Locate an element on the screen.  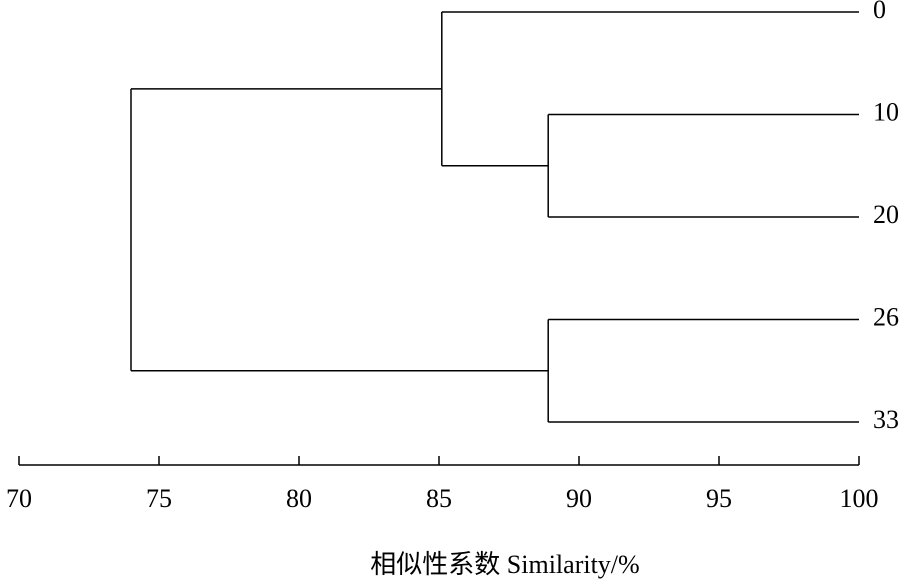
x-tick-label: 75 is located at coordinates (159, 498).